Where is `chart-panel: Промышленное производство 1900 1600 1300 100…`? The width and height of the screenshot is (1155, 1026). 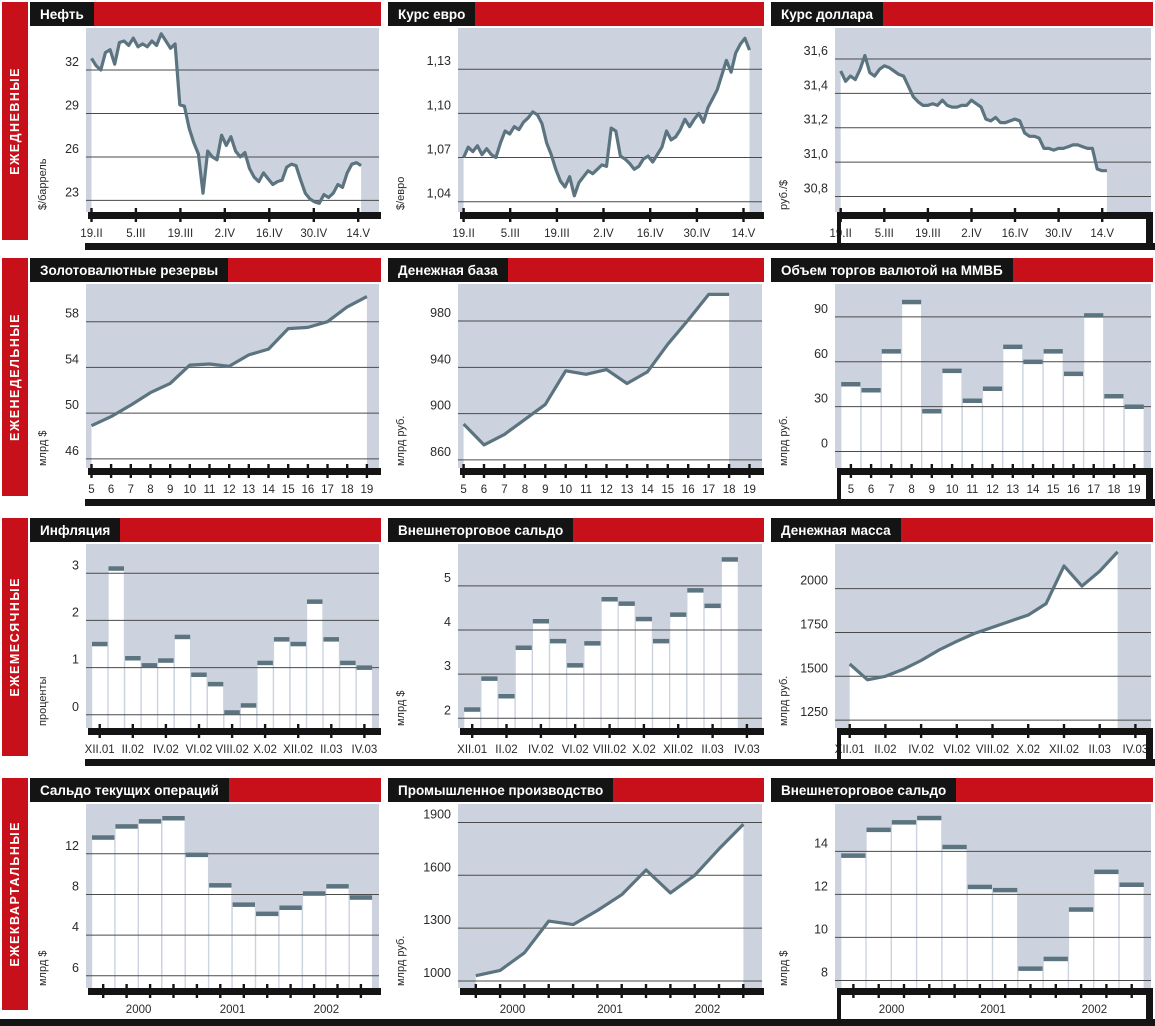 chart-panel: Промышленное производство 1900 1600 1300 100… is located at coordinates (576, 902).